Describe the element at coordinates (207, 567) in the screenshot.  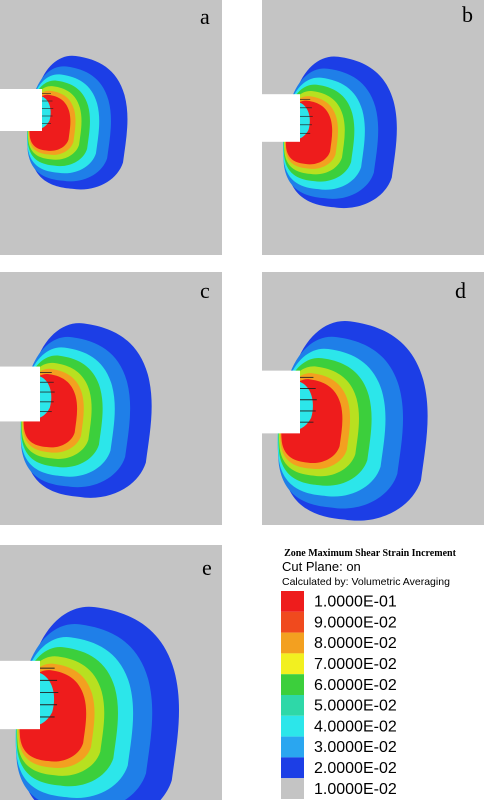
I see `panel-label: e` at that location.